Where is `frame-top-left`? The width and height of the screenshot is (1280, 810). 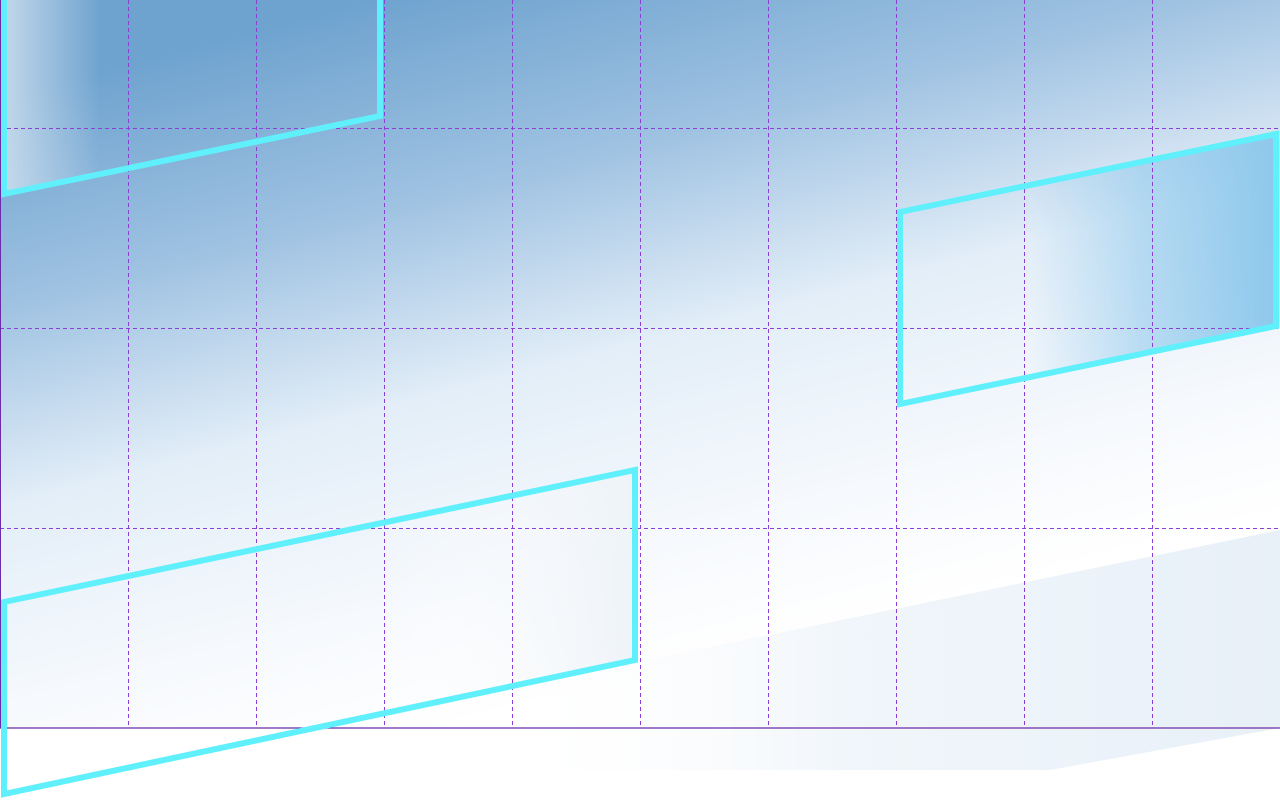 frame-top-left is located at coordinates (191, 99).